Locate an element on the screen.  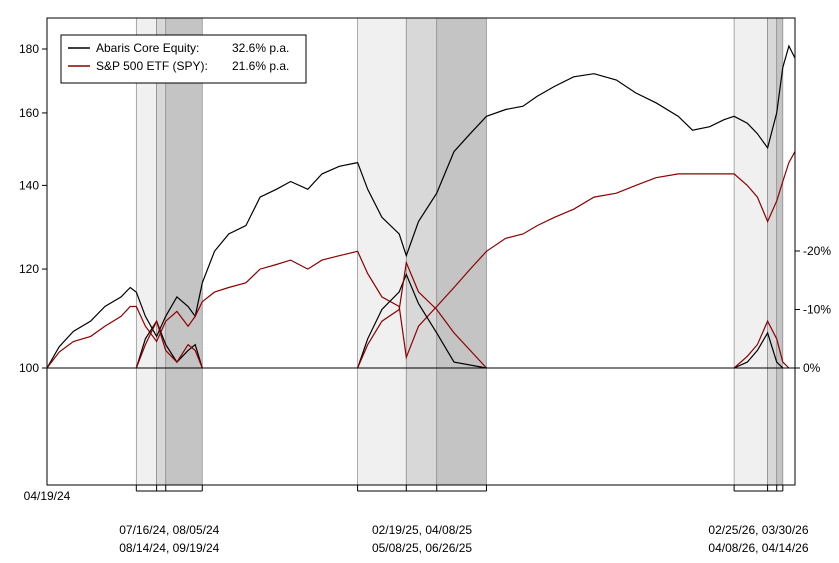
legend-value: 21.6% p.a. is located at coordinates (260, 66).